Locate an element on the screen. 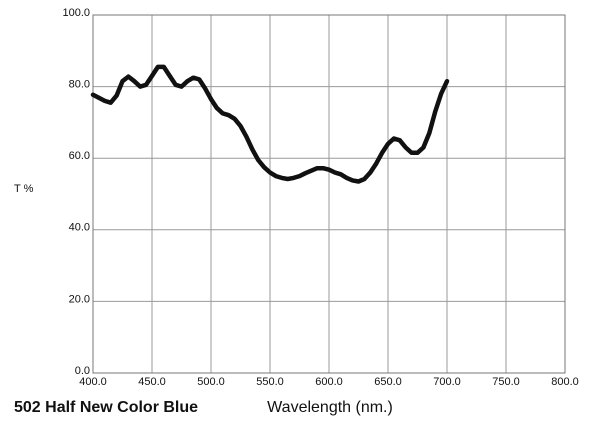  y-tick-label: 0.0 is located at coordinates (82, 371).